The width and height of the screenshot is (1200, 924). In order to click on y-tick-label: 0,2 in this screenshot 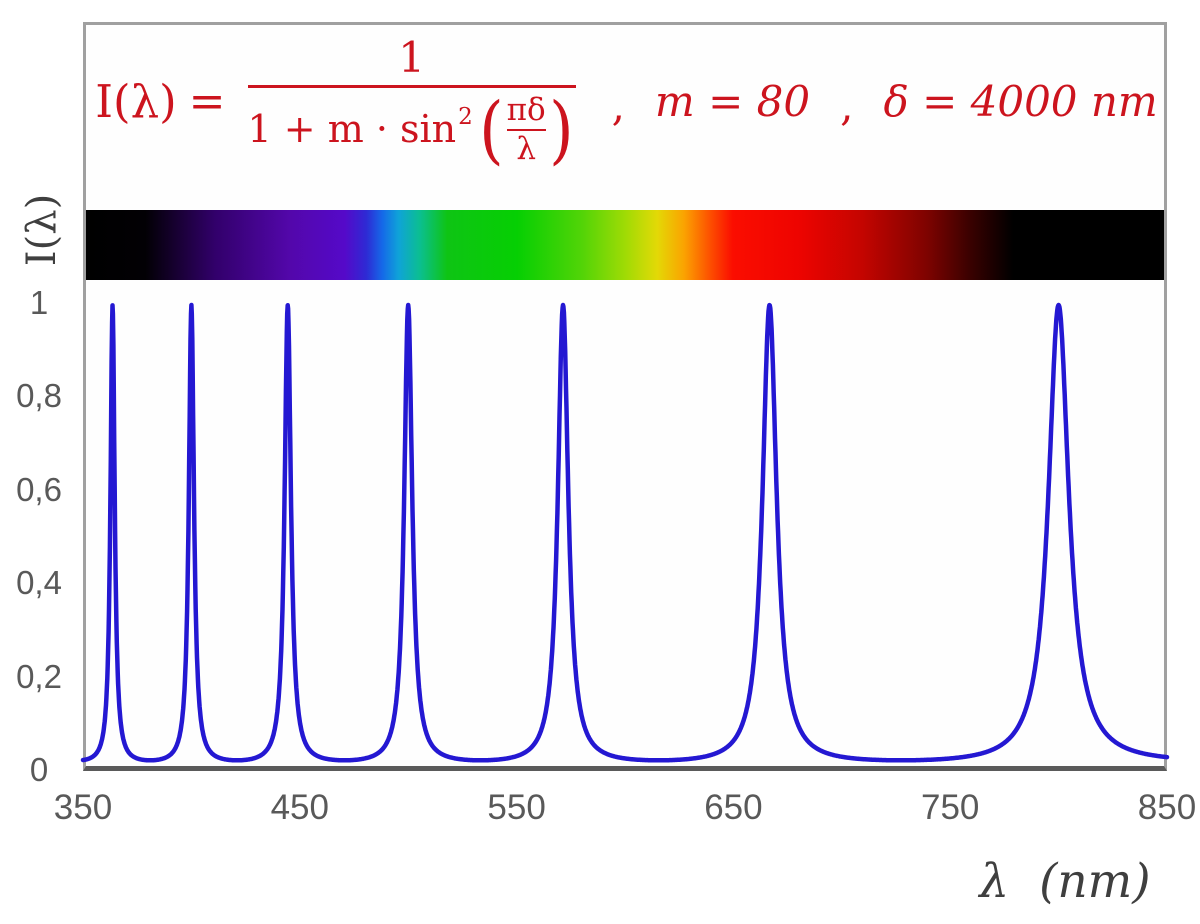, I will do `click(39, 676)`.